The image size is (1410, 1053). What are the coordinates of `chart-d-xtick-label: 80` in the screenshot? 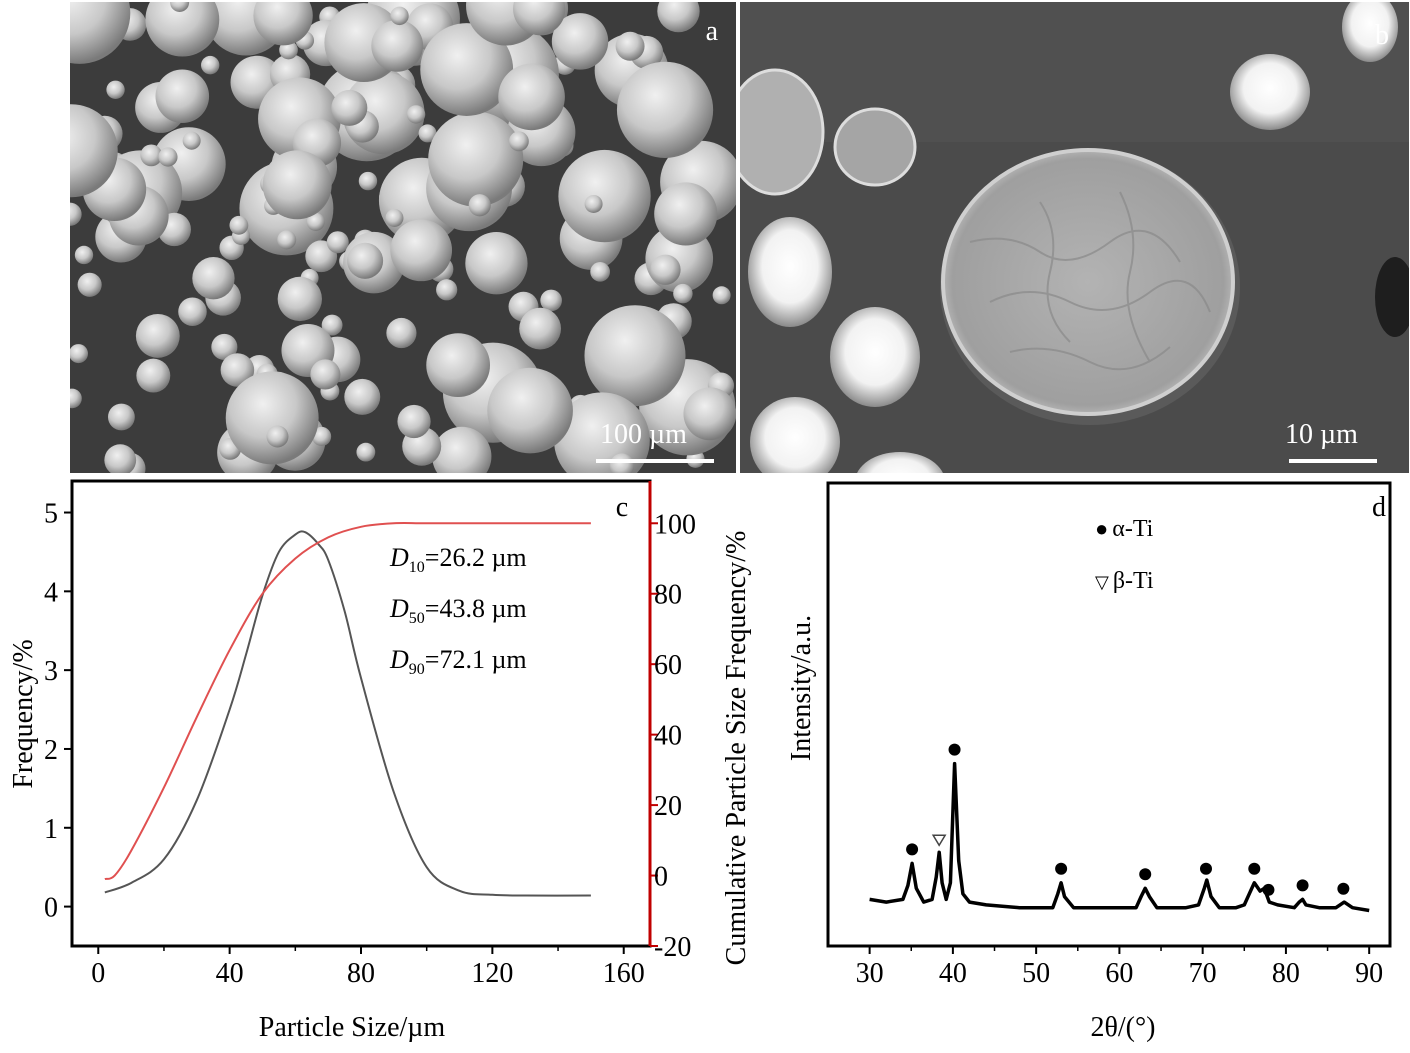 It's located at (1286, 973).